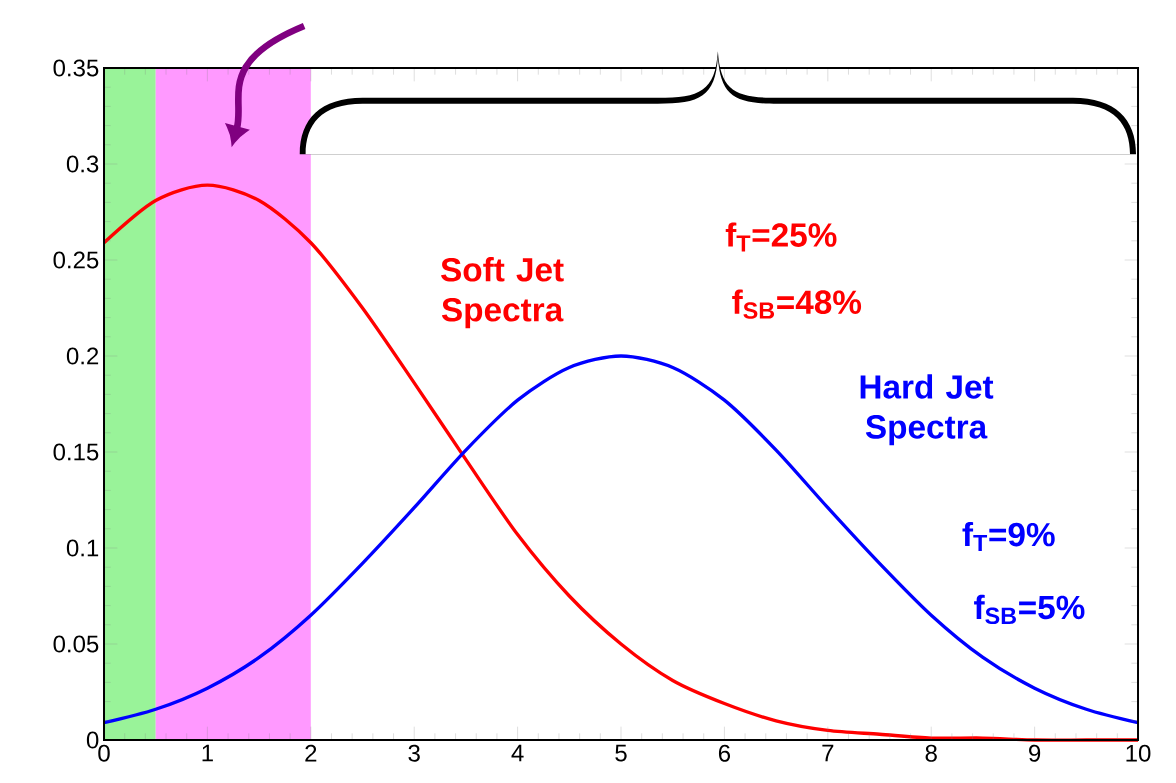  I want to click on y-tick-label: 0.1, so click(82, 548).